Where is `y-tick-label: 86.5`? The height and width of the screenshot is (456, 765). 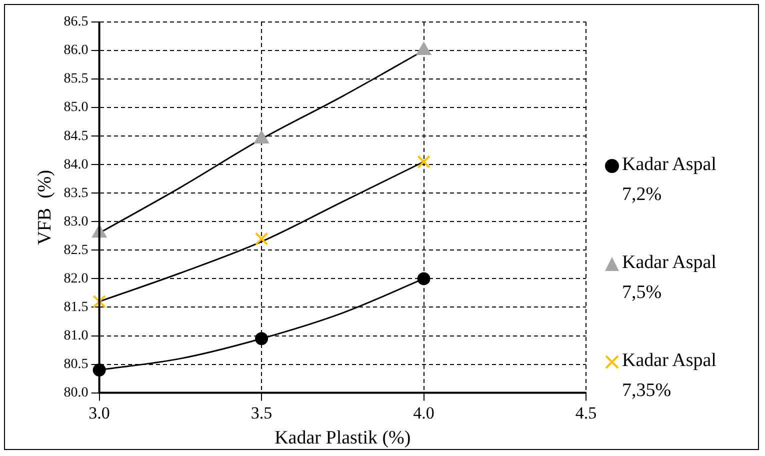
y-tick-label: 86.5 is located at coordinates (76, 22).